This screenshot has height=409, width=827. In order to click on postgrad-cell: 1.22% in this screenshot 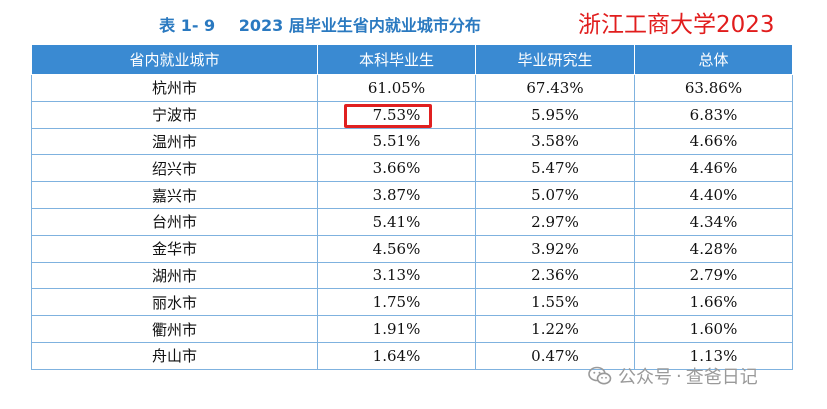, I will do `click(555, 329)`.